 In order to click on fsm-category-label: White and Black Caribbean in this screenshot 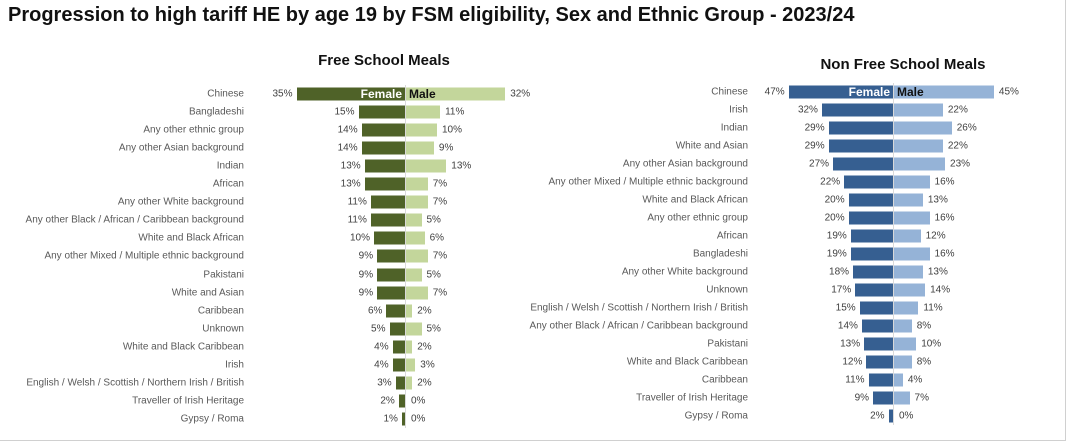, I will do `click(183, 347)`.